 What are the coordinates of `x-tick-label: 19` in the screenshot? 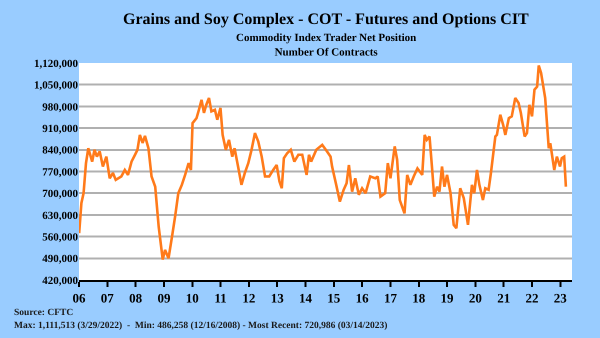 It's located at (447, 298).